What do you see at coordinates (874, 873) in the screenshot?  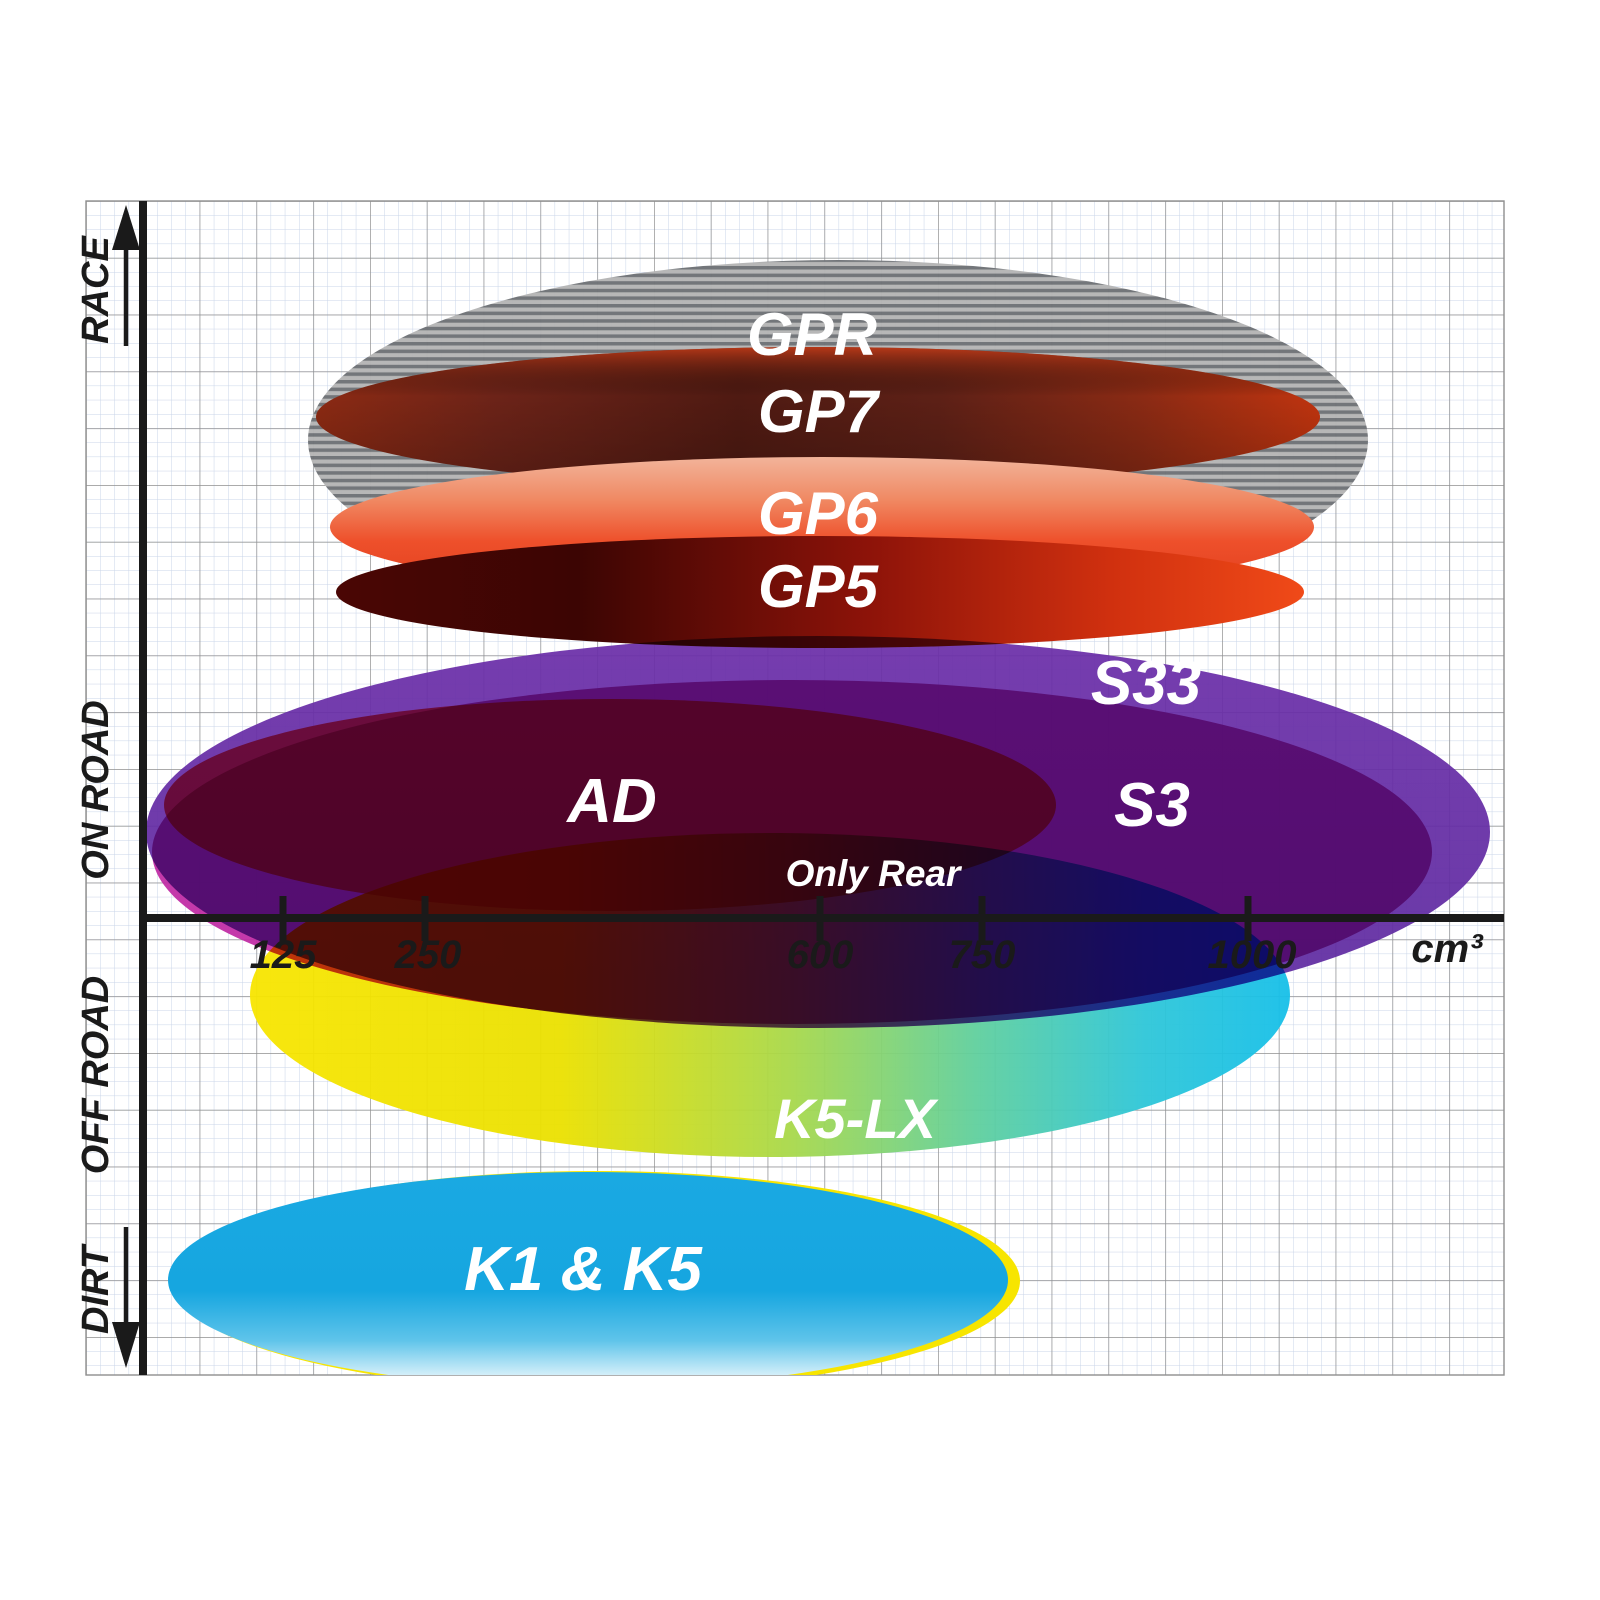 I see `label-only-rear: Only Rear` at bounding box center [874, 873].